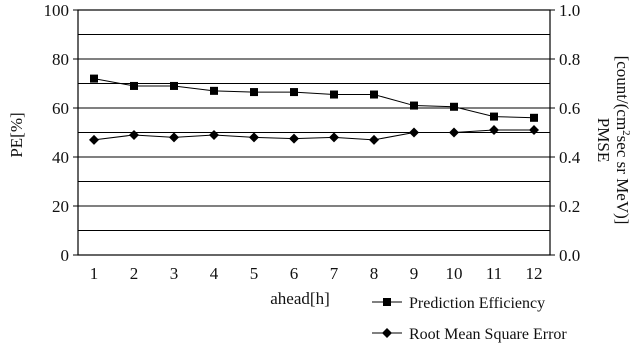  I want to click on legend-square-marker, so click(387, 302).